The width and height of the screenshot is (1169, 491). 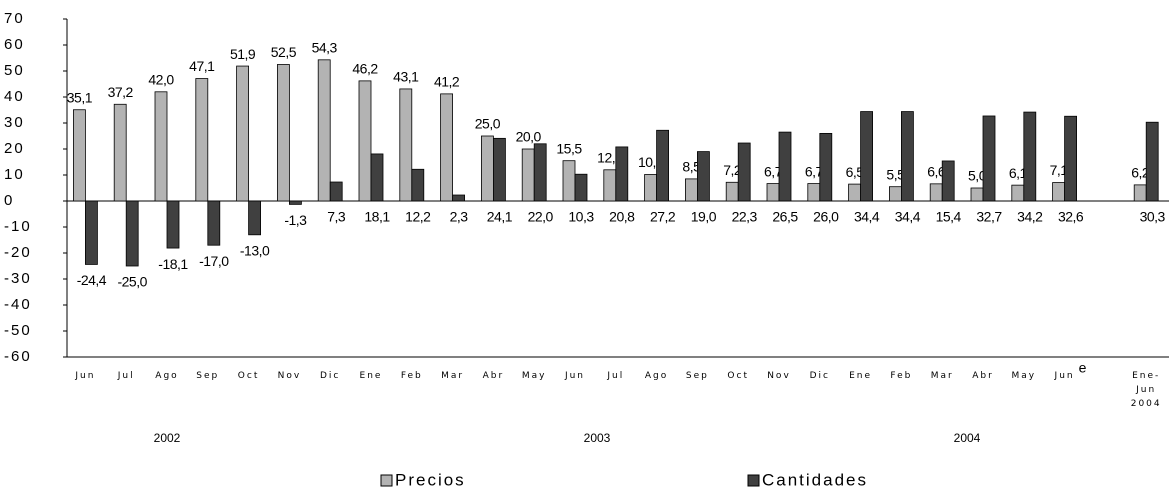 I want to click on value-label: 42,0, so click(x=161, y=80).